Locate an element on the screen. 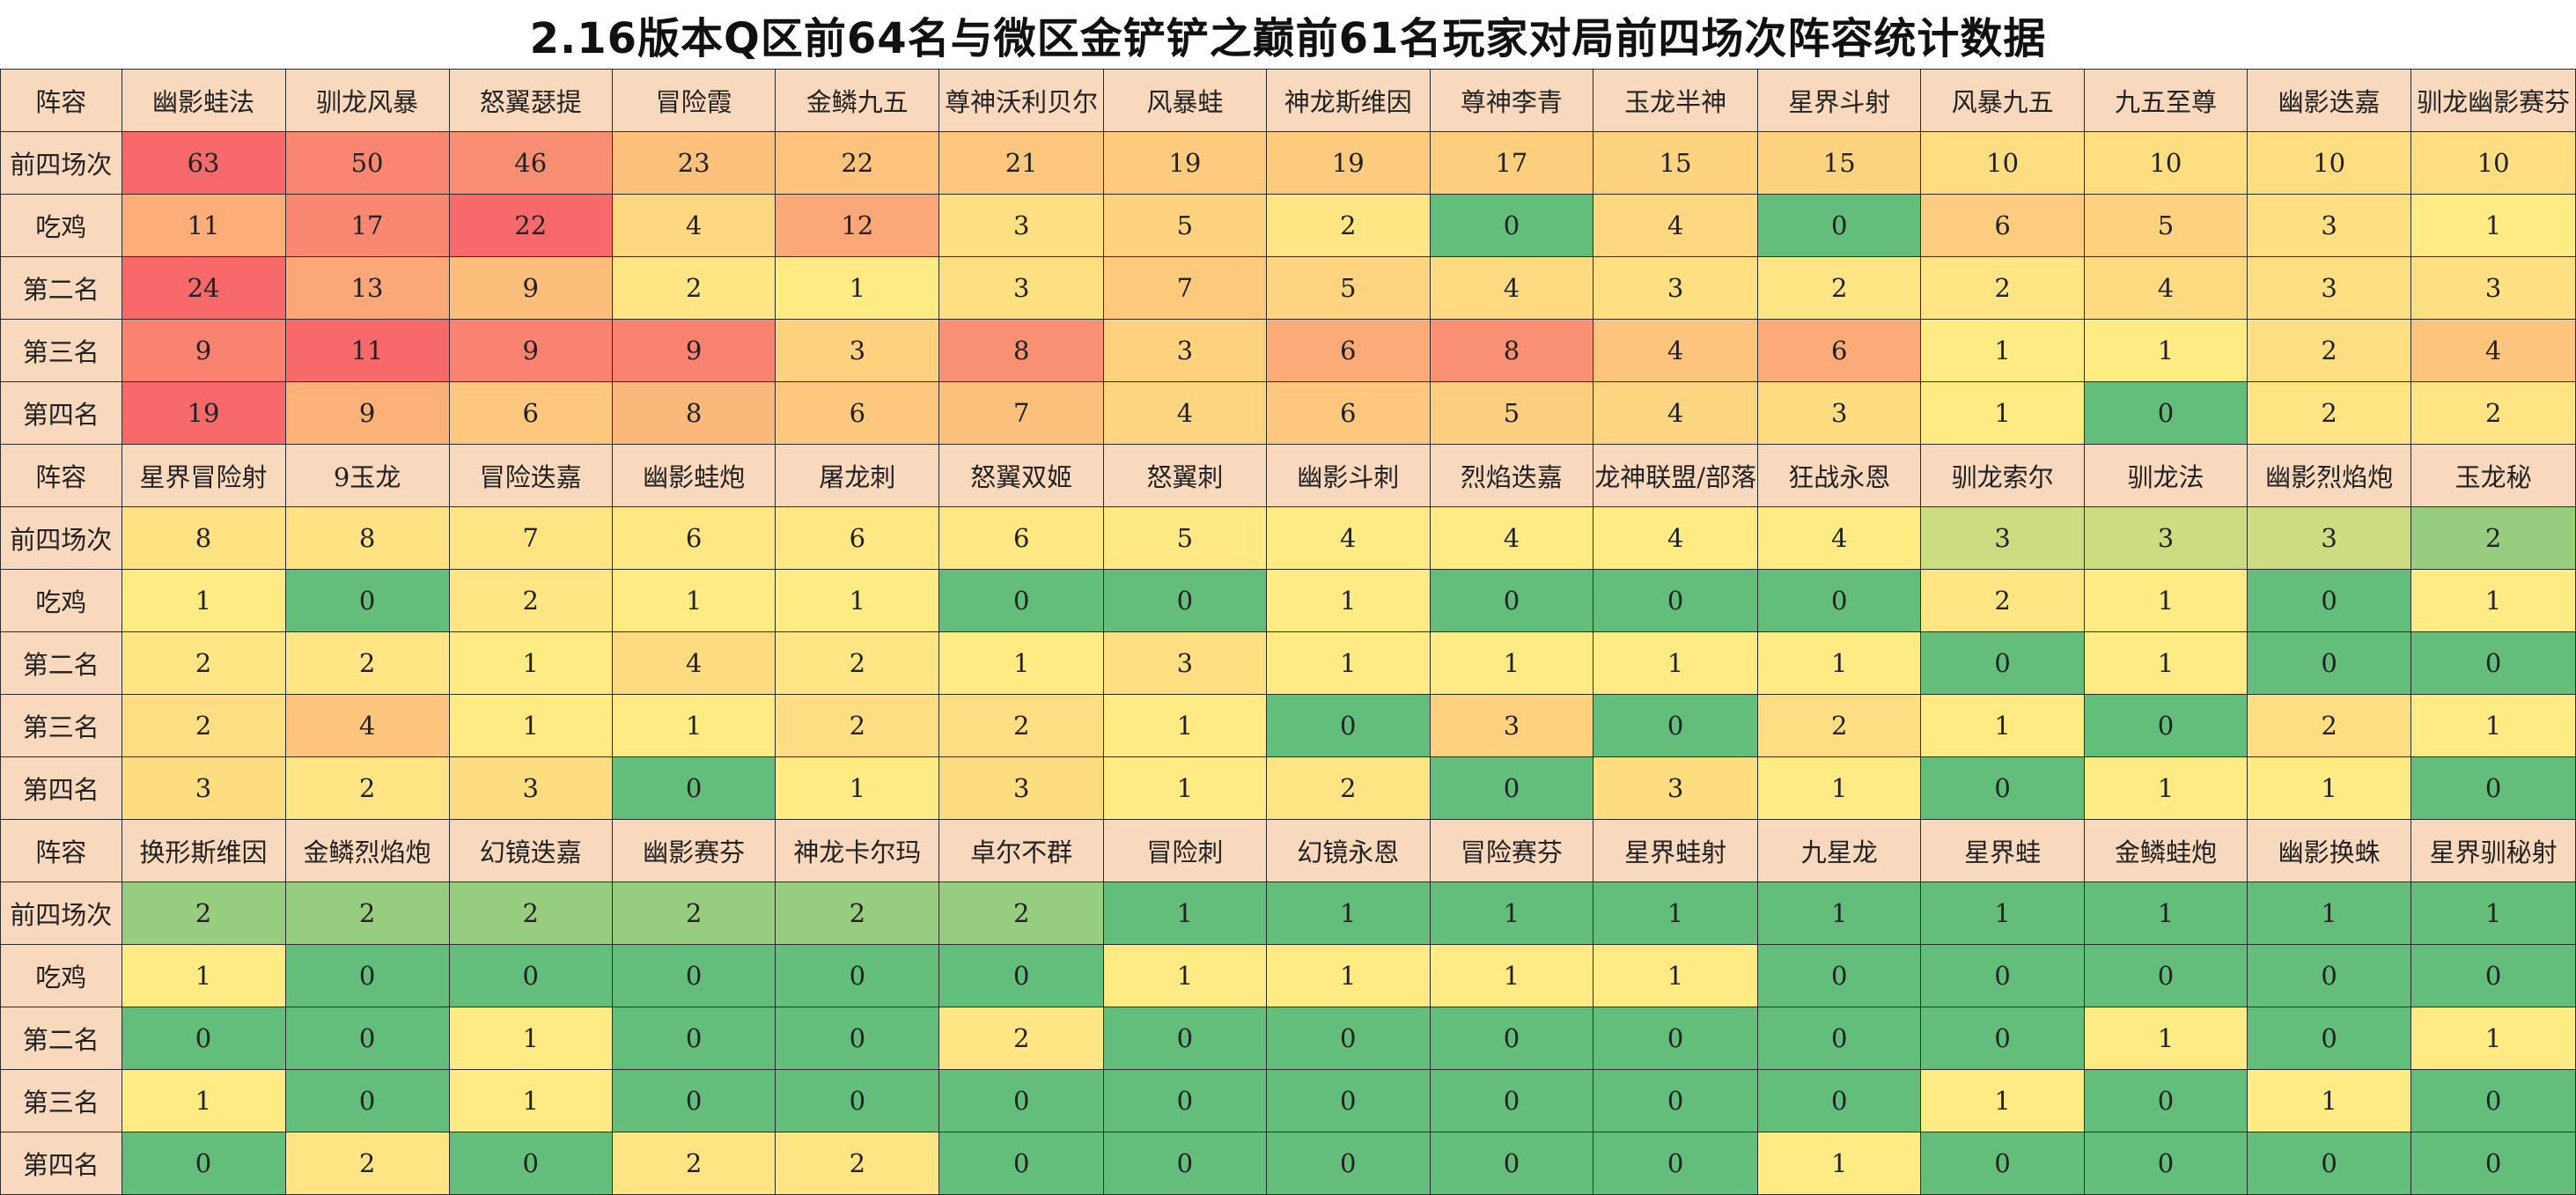  stat-value-cell: 19 is located at coordinates (1185, 163).